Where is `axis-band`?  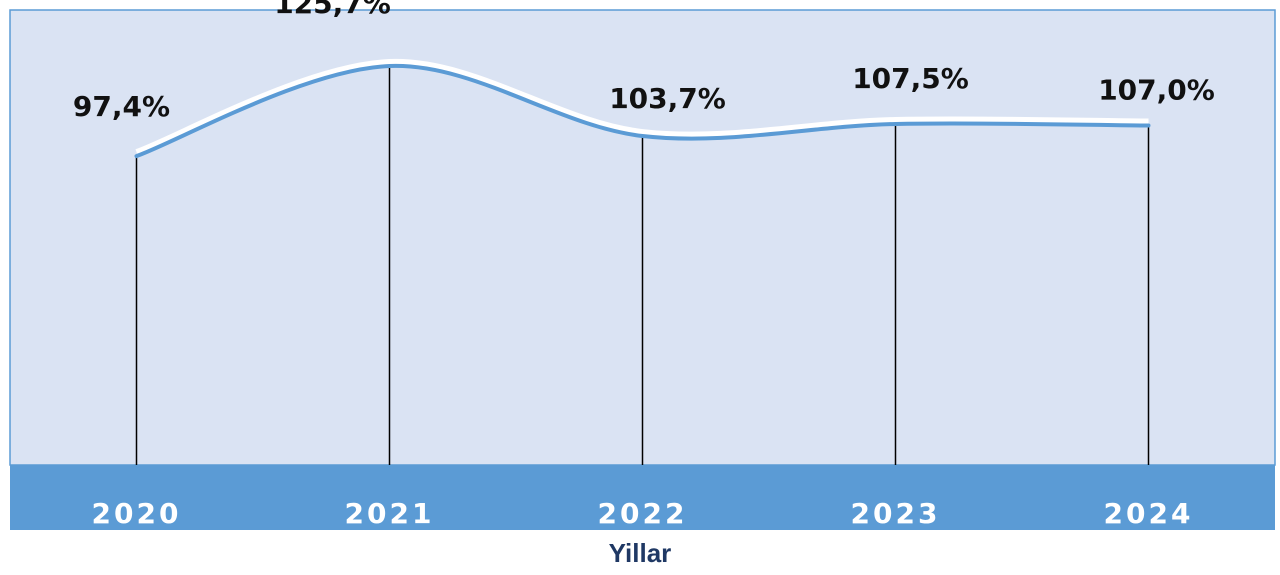 axis-band is located at coordinates (642, 497).